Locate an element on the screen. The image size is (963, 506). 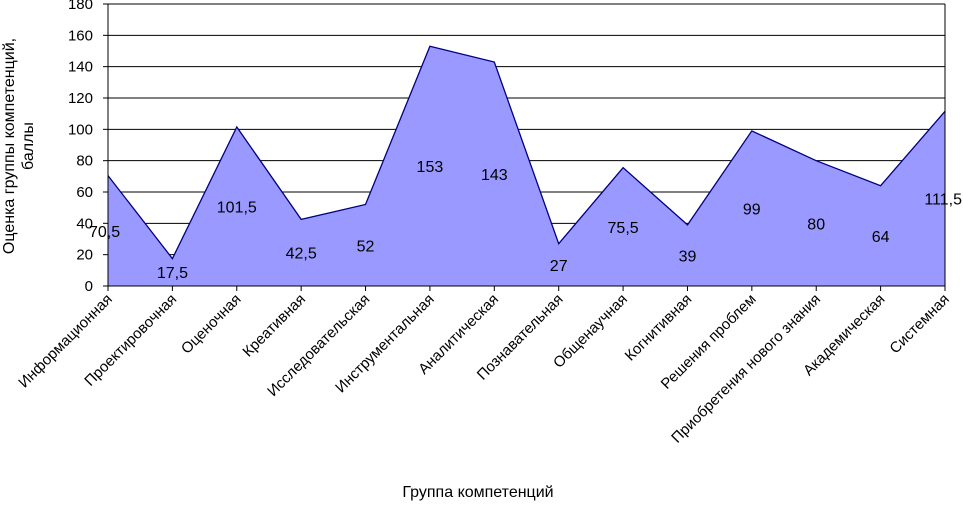
y-tick-label: 140 is located at coordinates (80, 67).